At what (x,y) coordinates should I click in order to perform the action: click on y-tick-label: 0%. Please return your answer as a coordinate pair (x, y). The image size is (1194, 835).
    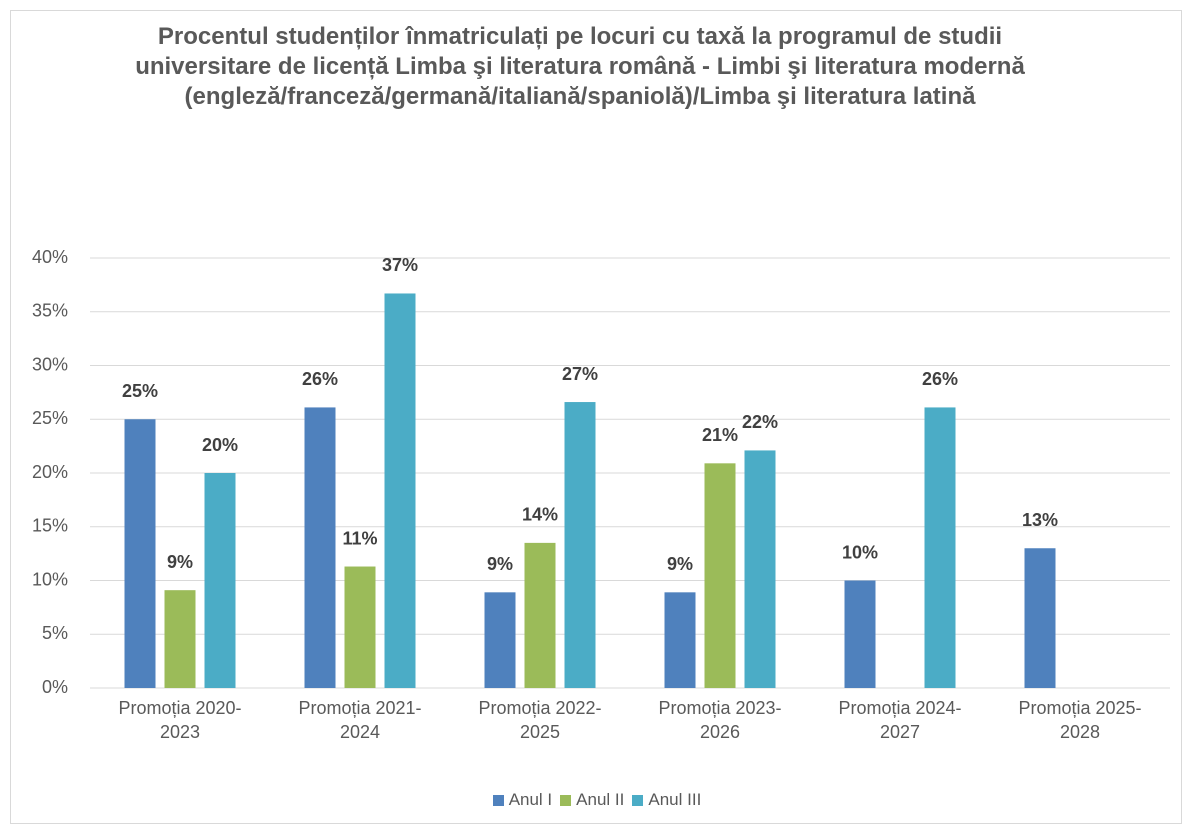
    Looking at the image, I should click on (55, 687).